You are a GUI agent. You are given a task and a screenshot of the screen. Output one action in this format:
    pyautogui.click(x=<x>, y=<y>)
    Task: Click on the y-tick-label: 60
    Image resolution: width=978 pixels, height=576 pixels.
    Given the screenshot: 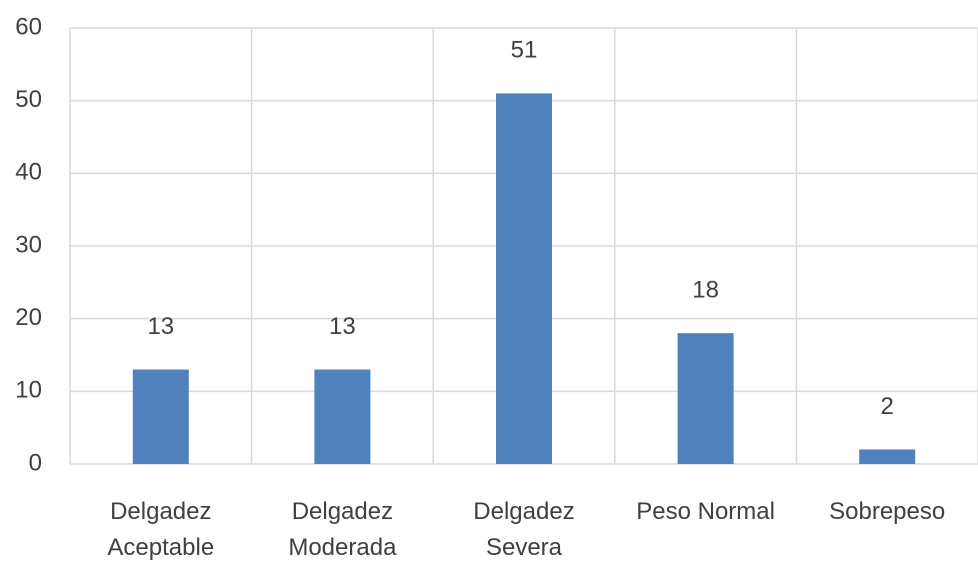 What is the action you would take?
    pyautogui.click(x=28, y=26)
    